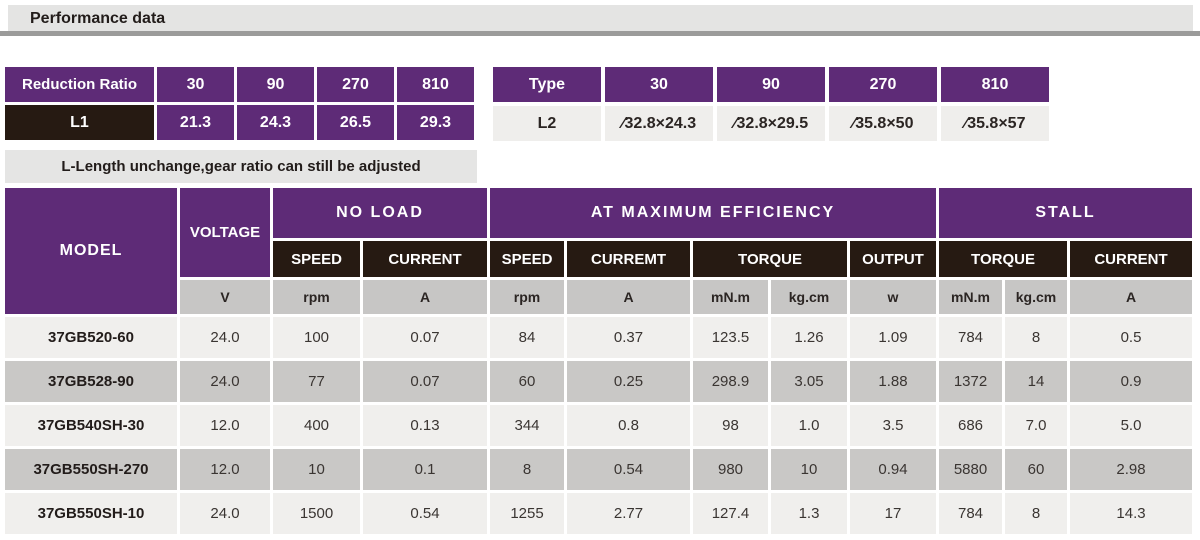  What do you see at coordinates (527, 513) in the screenshot?
I see `cell-maxeff-speed: 1255` at bounding box center [527, 513].